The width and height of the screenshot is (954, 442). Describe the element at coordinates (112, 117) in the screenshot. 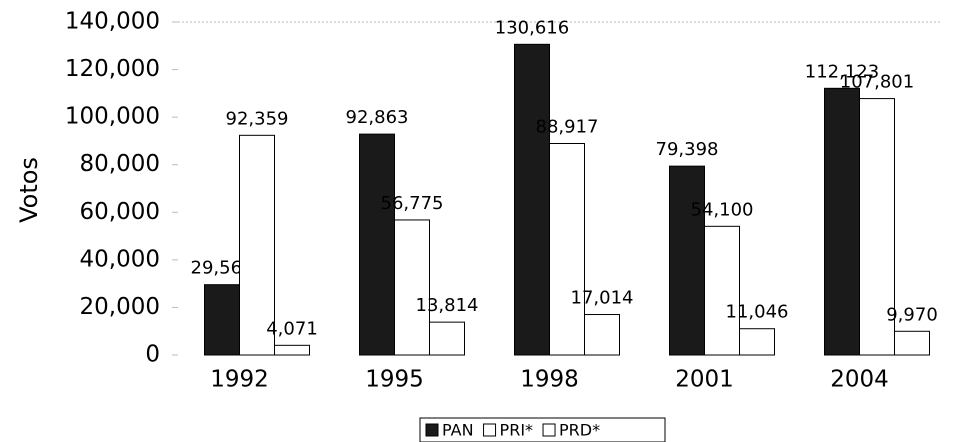

I see `y-tick-label: 100,000` at that location.